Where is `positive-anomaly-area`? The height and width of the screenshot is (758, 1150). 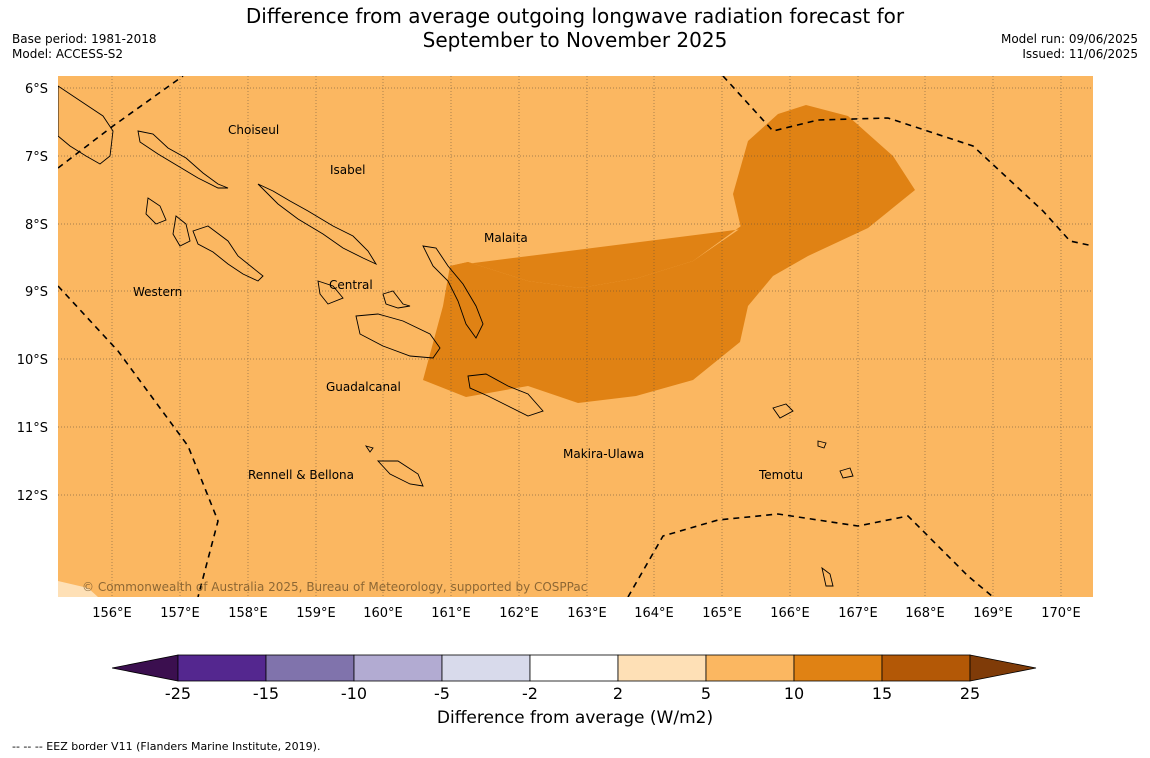
positive-anomaly-area is located at coordinates (596, 257).